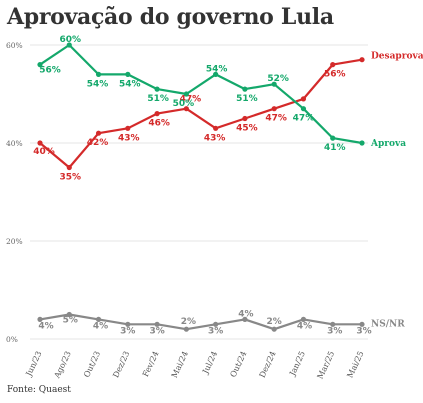 The width and height of the screenshot is (423, 403). Describe the element at coordinates (14, 192) in the screenshot. I see `y-axis-ticks: 0% 20% 40% 60%` at that location.